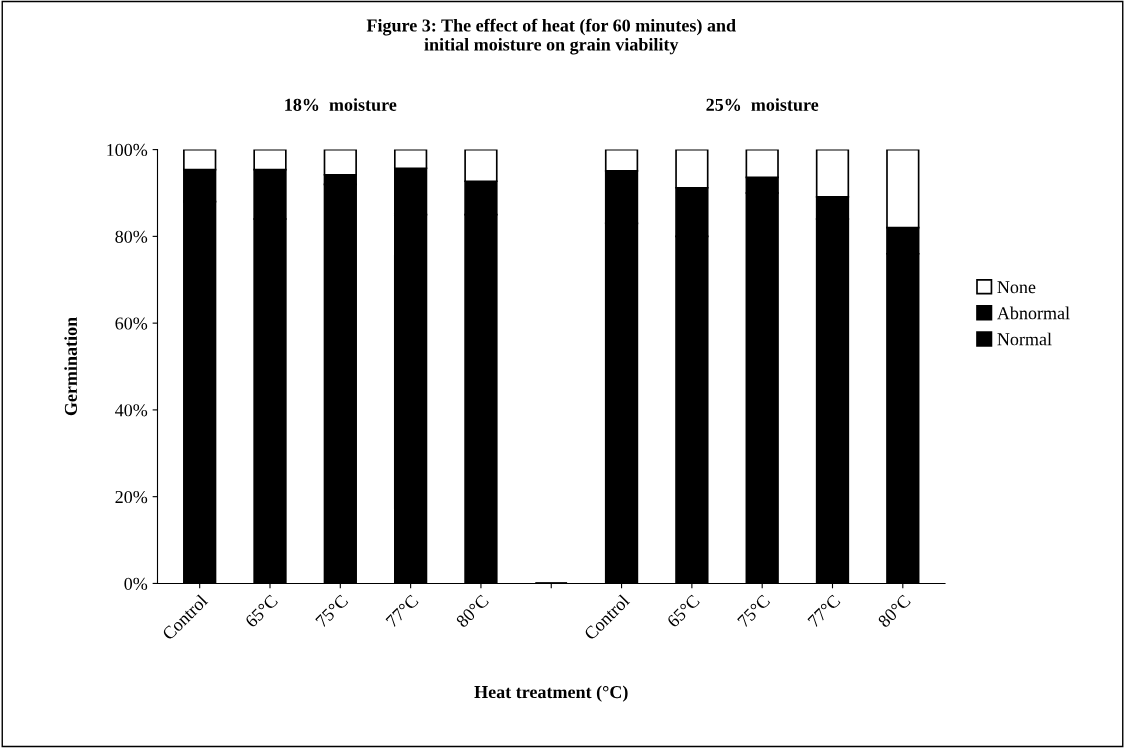 This screenshot has width=1125, height=748. I want to click on y-tick-label: 40%, so click(131, 410).